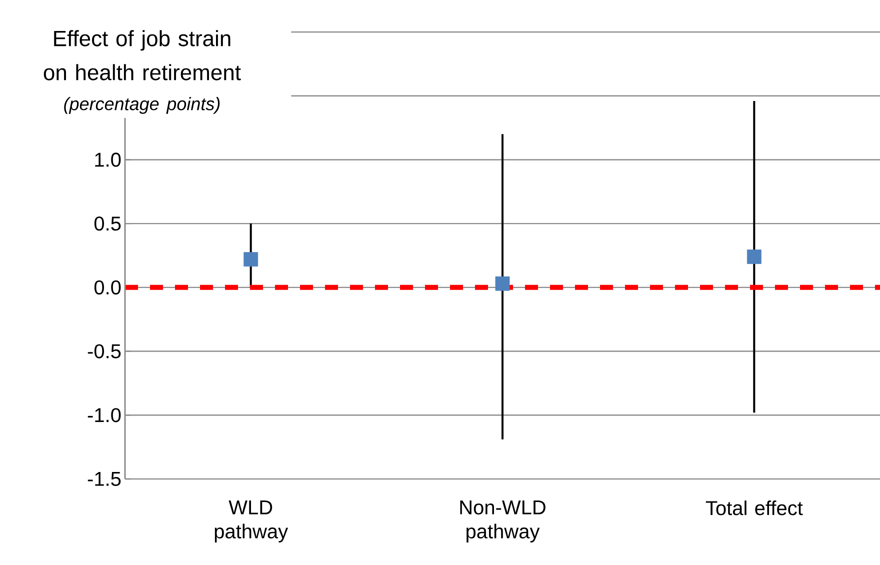 Image resolution: width=880 pixels, height=565 pixels. I want to click on y-tick-label: -0.5, so click(104, 351).